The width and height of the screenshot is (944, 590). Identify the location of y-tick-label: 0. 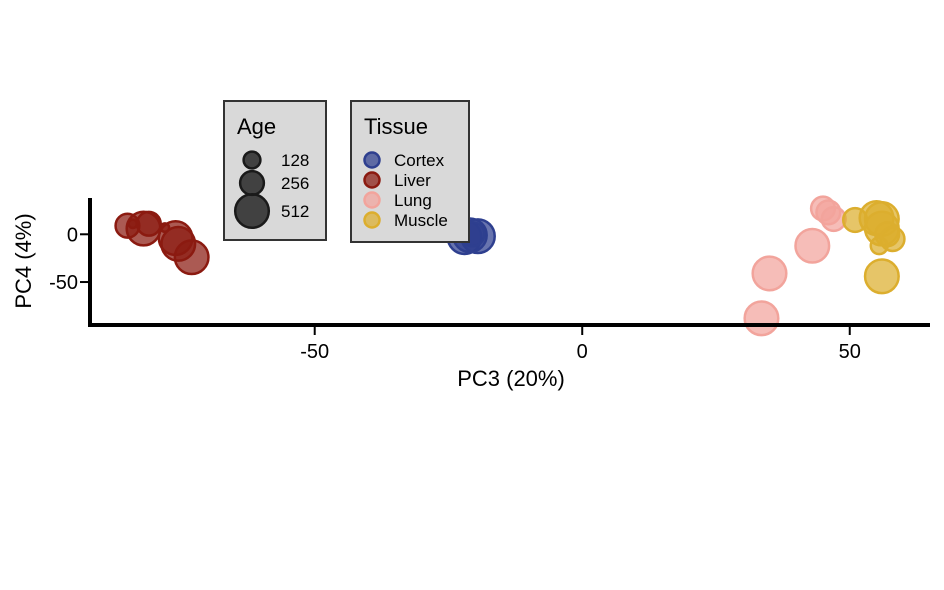
(72, 235).